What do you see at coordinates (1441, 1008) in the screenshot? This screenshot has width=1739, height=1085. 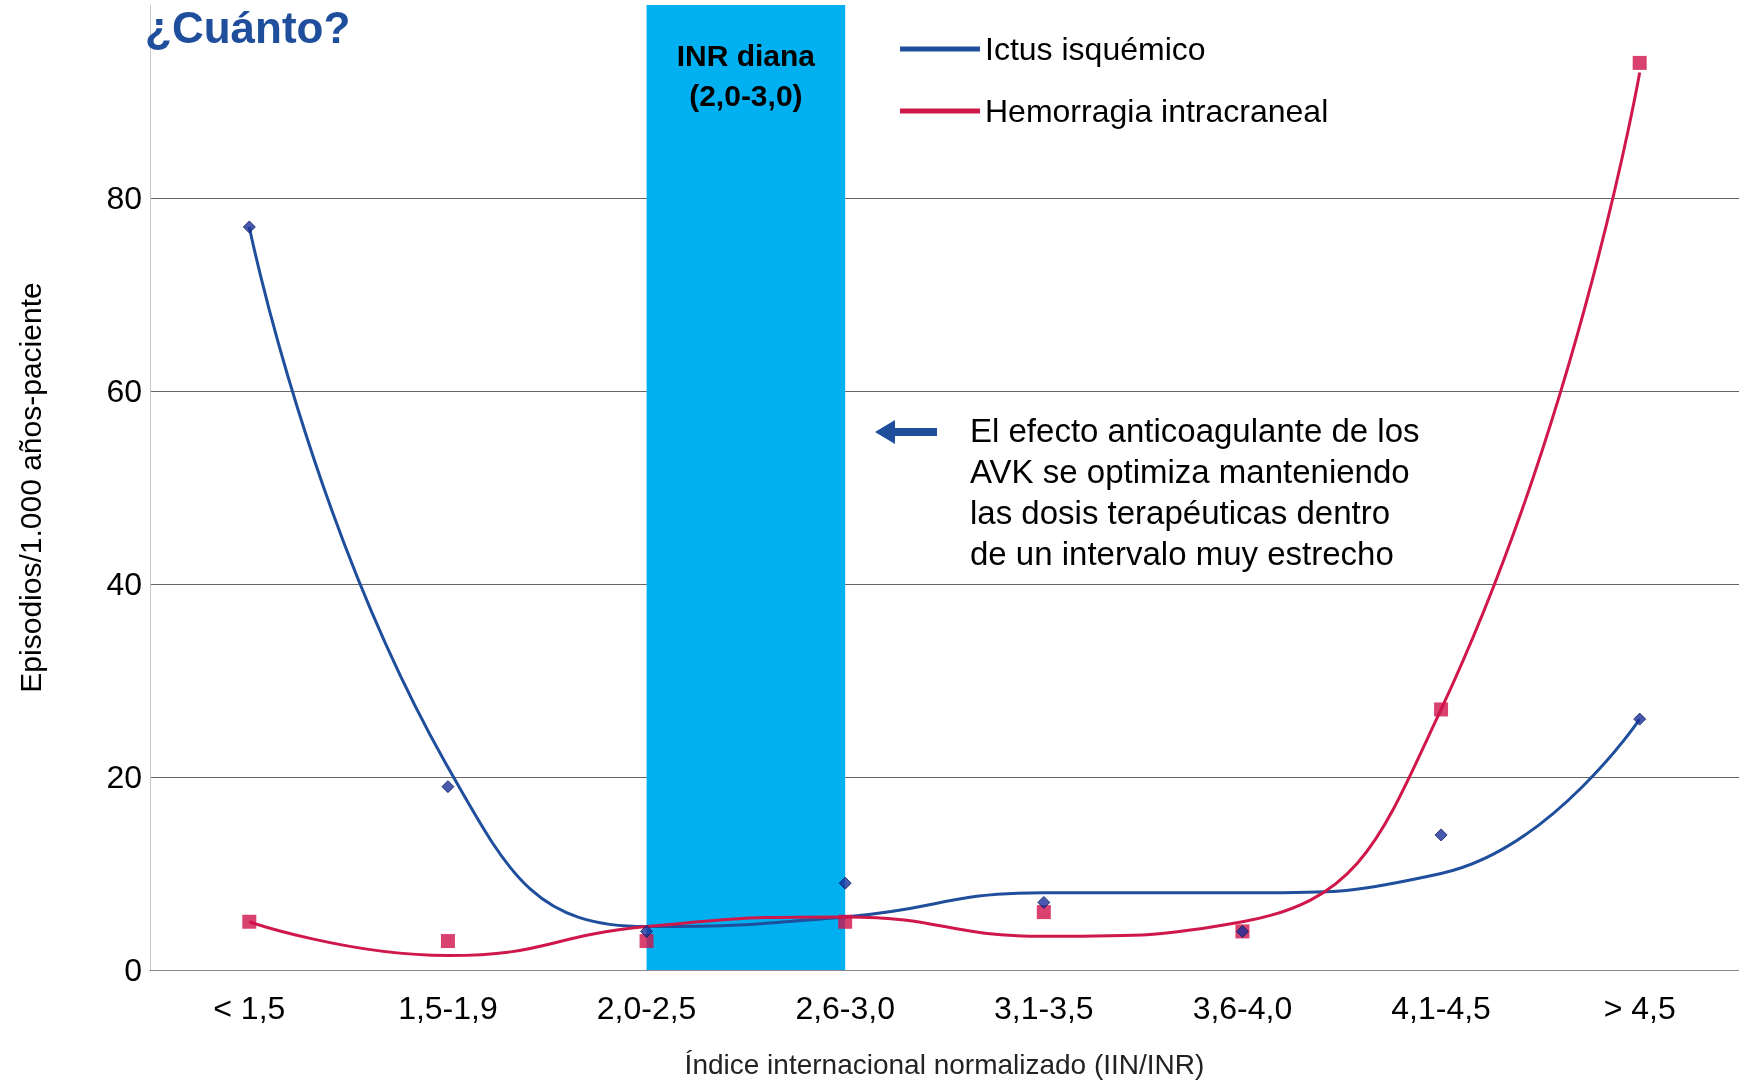 I see `x-tick-label: 4,1-4,5` at bounding box center [1441, 1008].